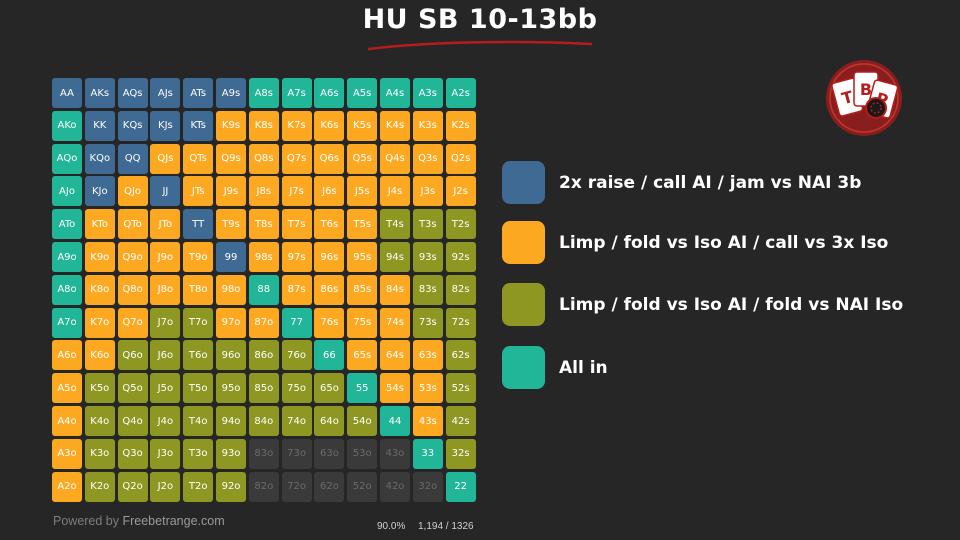 The width and height of the screenshot is (960, 540). Describe the element at coordinates (165, 125) in the screenshot. I see `hand-cell: KJs` at that location.